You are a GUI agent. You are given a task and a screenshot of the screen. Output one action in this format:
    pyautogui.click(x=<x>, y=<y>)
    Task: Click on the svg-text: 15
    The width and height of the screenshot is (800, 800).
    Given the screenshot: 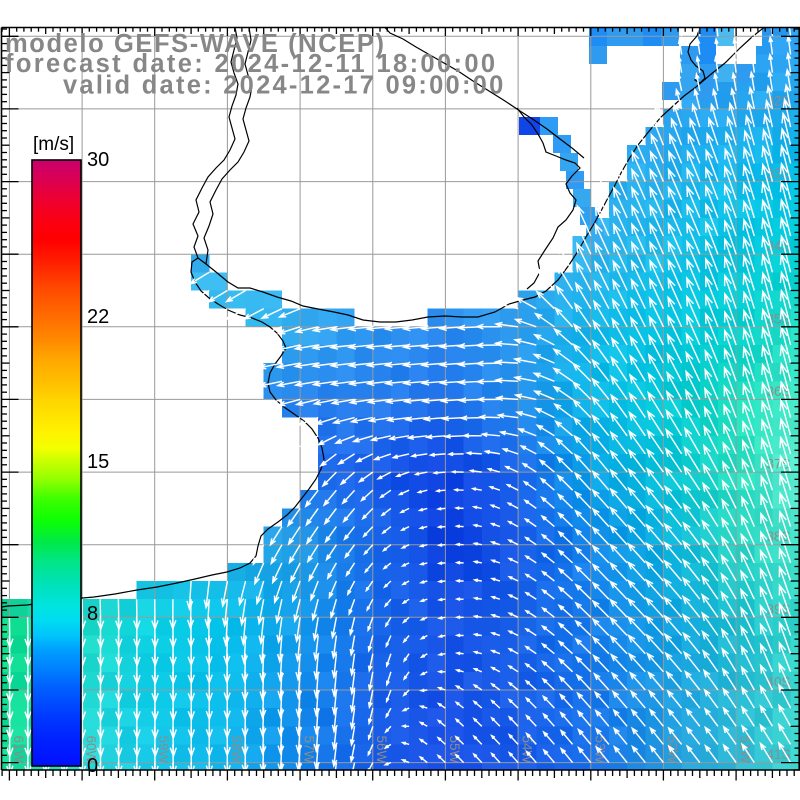 What is the action you would take?
    pyautogui.click(x=98, y=462)
    